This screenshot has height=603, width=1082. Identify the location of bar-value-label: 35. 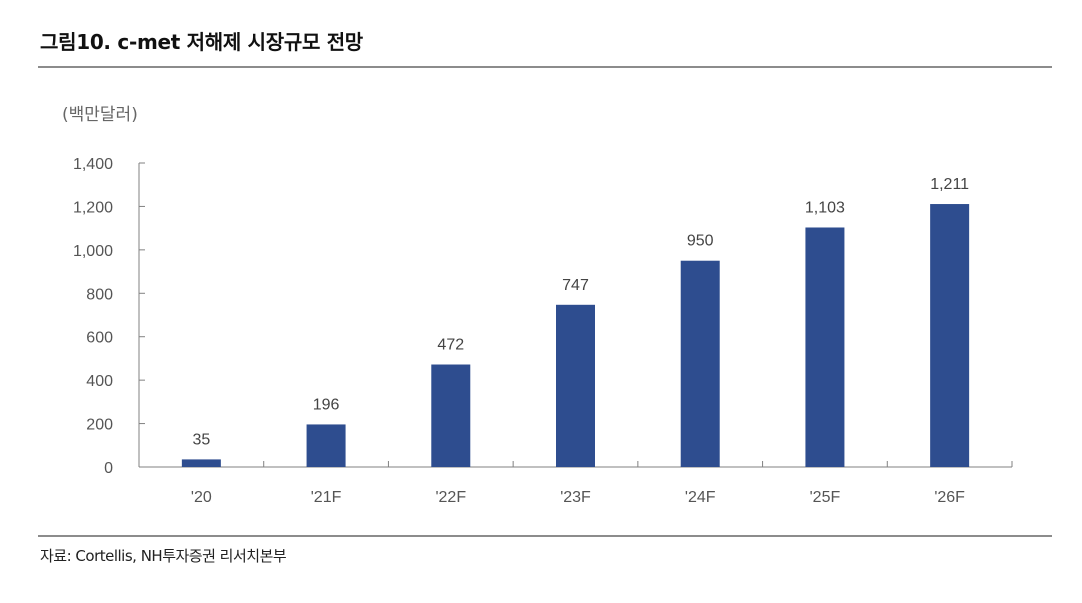
(201, 439).